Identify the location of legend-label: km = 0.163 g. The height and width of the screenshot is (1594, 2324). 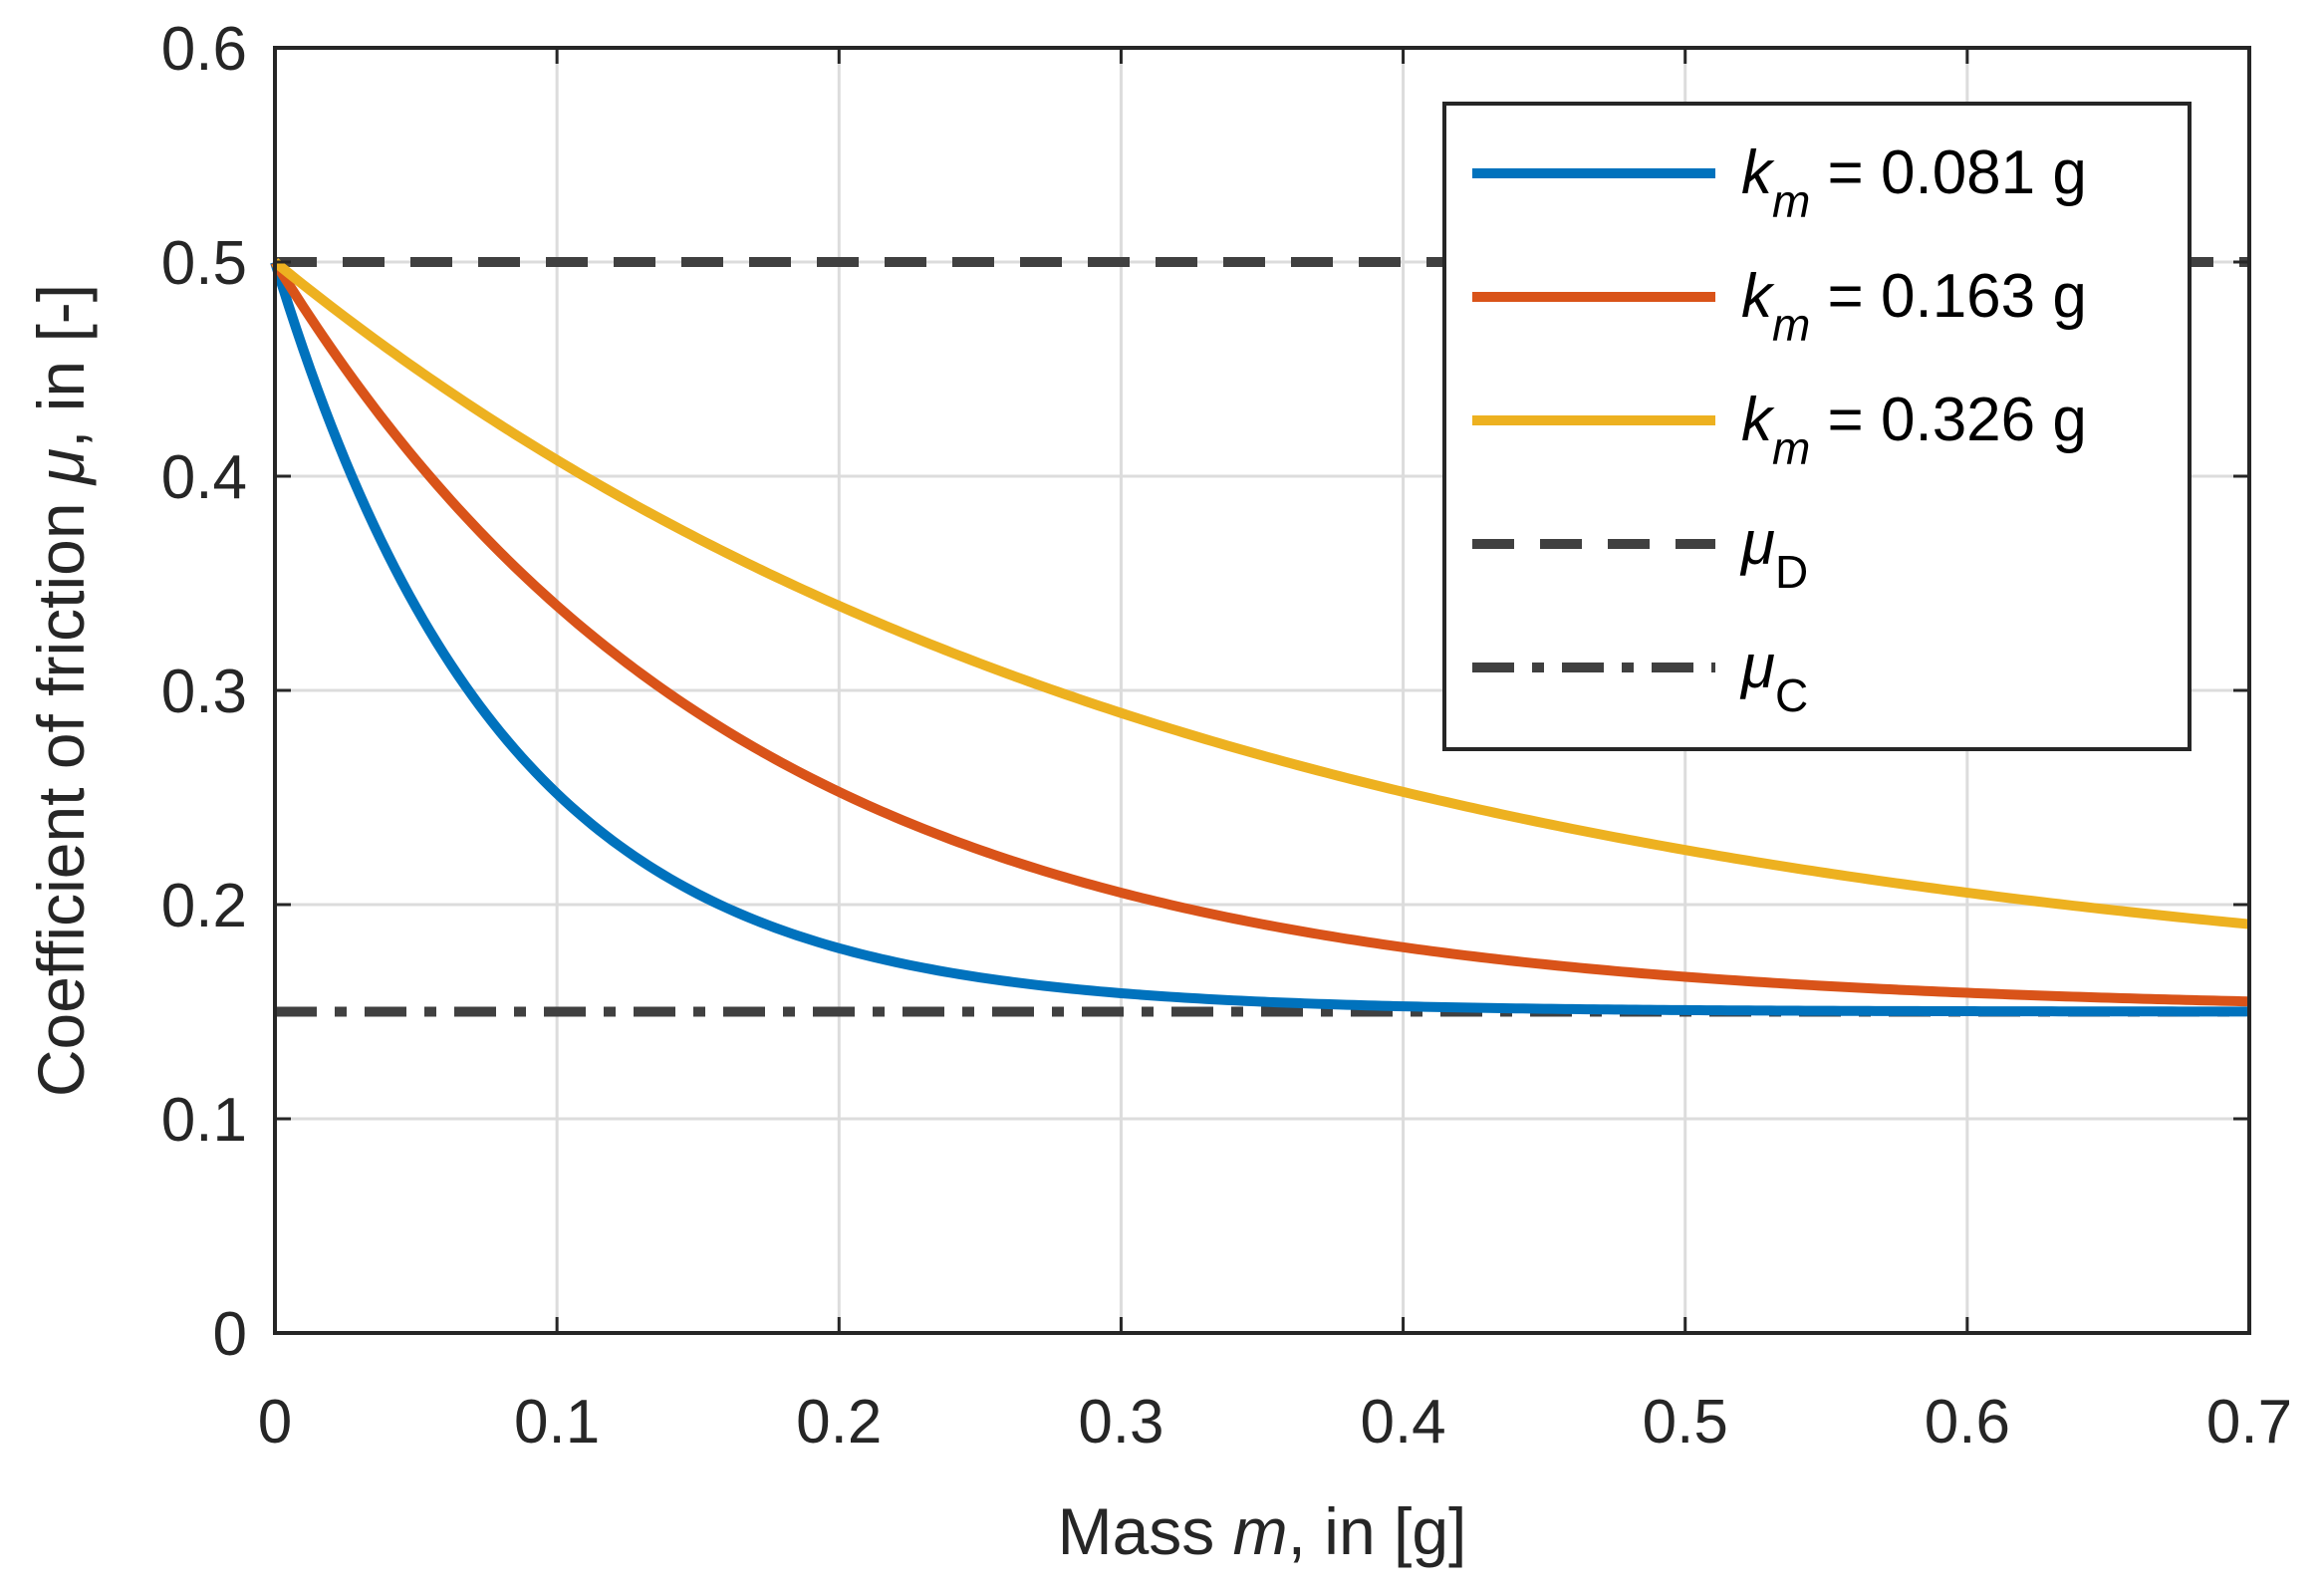
(1914, 306).